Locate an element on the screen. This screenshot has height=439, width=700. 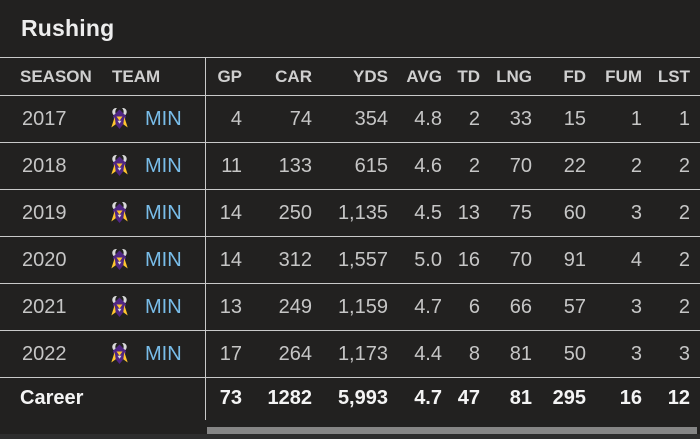
stat-fum: 2 is located at coordinates (636, 165).